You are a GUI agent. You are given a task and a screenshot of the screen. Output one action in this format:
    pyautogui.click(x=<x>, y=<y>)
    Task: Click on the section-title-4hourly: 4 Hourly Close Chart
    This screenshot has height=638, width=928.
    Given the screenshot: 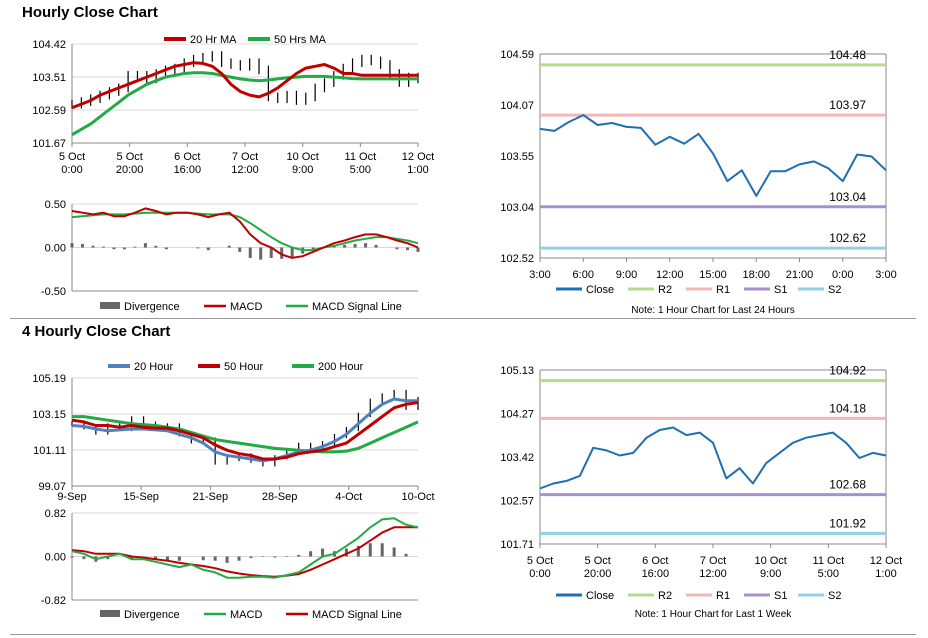 What is the action you would take?
    pyautogui.click(x=96, y=331)
    